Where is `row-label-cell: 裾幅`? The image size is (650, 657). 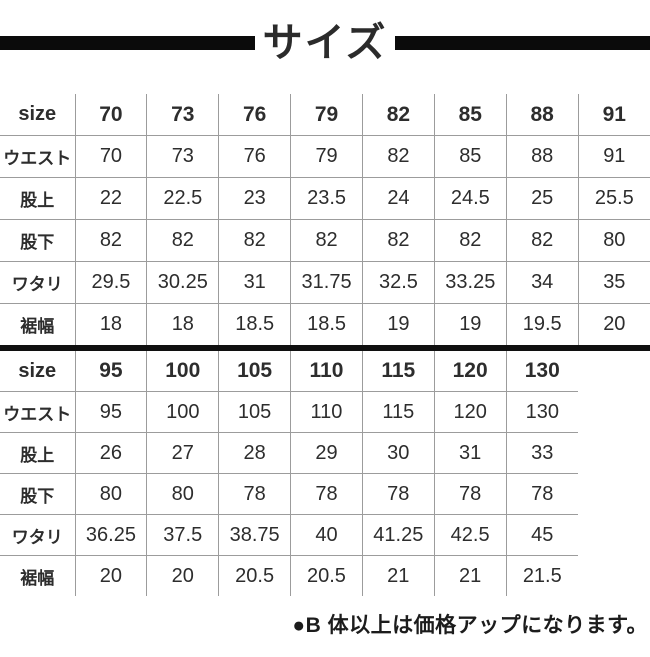
row-label-cell: 裾幅 is located at coordinates (37, 575).